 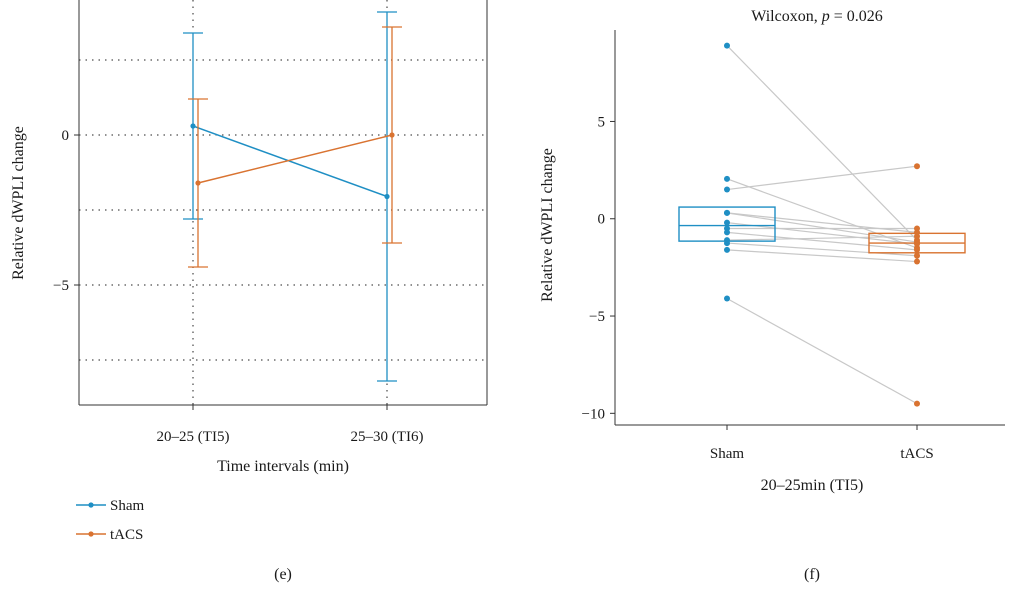 What do you see at coordinates (916, 454) in the screenshot?
I see `f-x-tick-label: tACS` at bounding box center [916, 454].